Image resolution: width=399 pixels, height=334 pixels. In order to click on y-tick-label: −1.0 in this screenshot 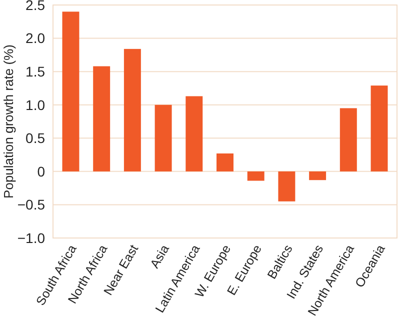, I will do `click(31, 238)`.